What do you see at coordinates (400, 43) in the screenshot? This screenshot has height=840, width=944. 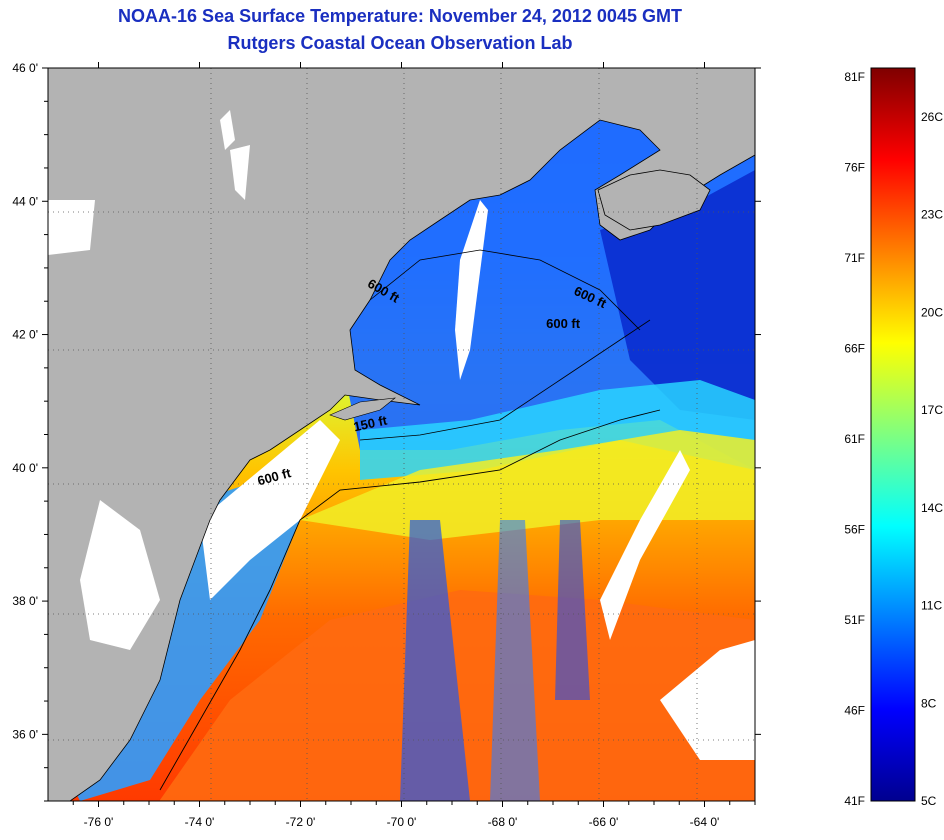 I see `map-subtitle: Rutgers Coastal Ocean Observation Lab` at bounding box center [400, 43].